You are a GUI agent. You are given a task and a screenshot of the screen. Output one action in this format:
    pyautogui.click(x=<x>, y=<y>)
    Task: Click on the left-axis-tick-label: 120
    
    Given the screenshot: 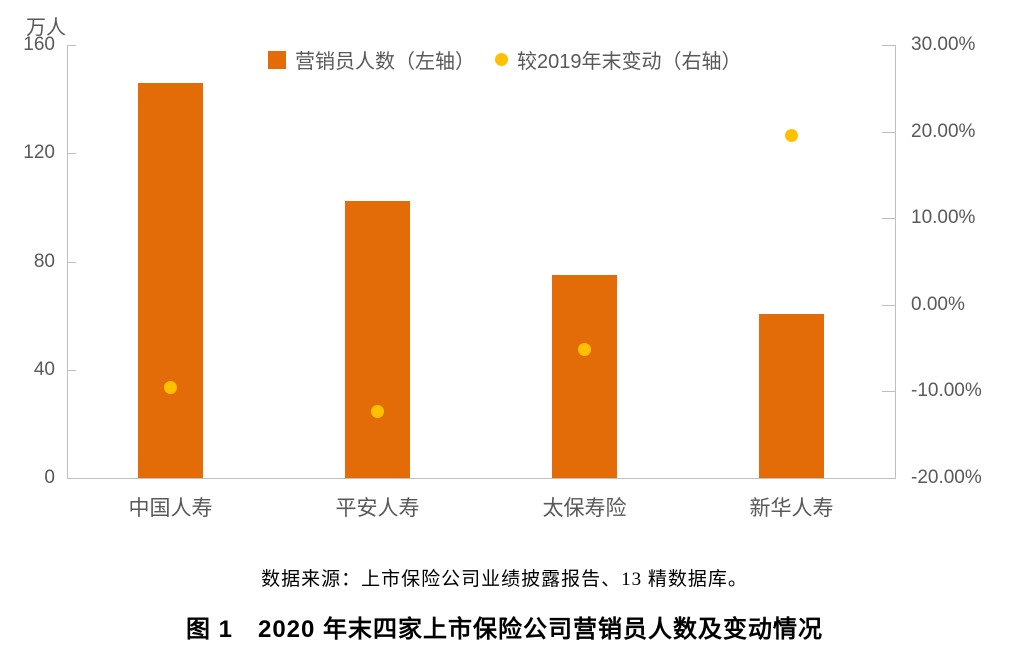 What is the action you would take?
    pyautogui.click(x=39, y=153)
    